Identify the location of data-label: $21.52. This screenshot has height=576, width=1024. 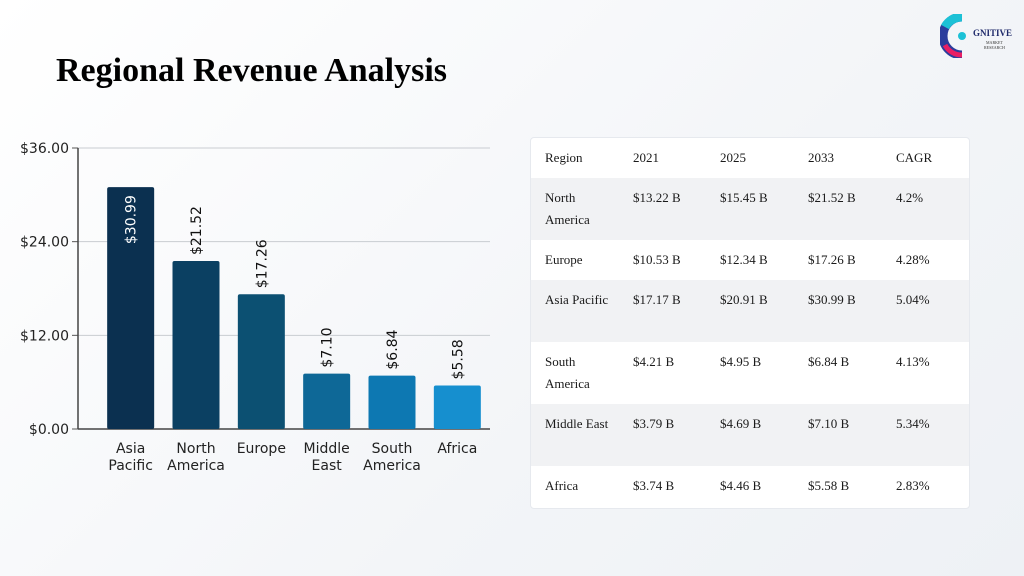
(197, 230).